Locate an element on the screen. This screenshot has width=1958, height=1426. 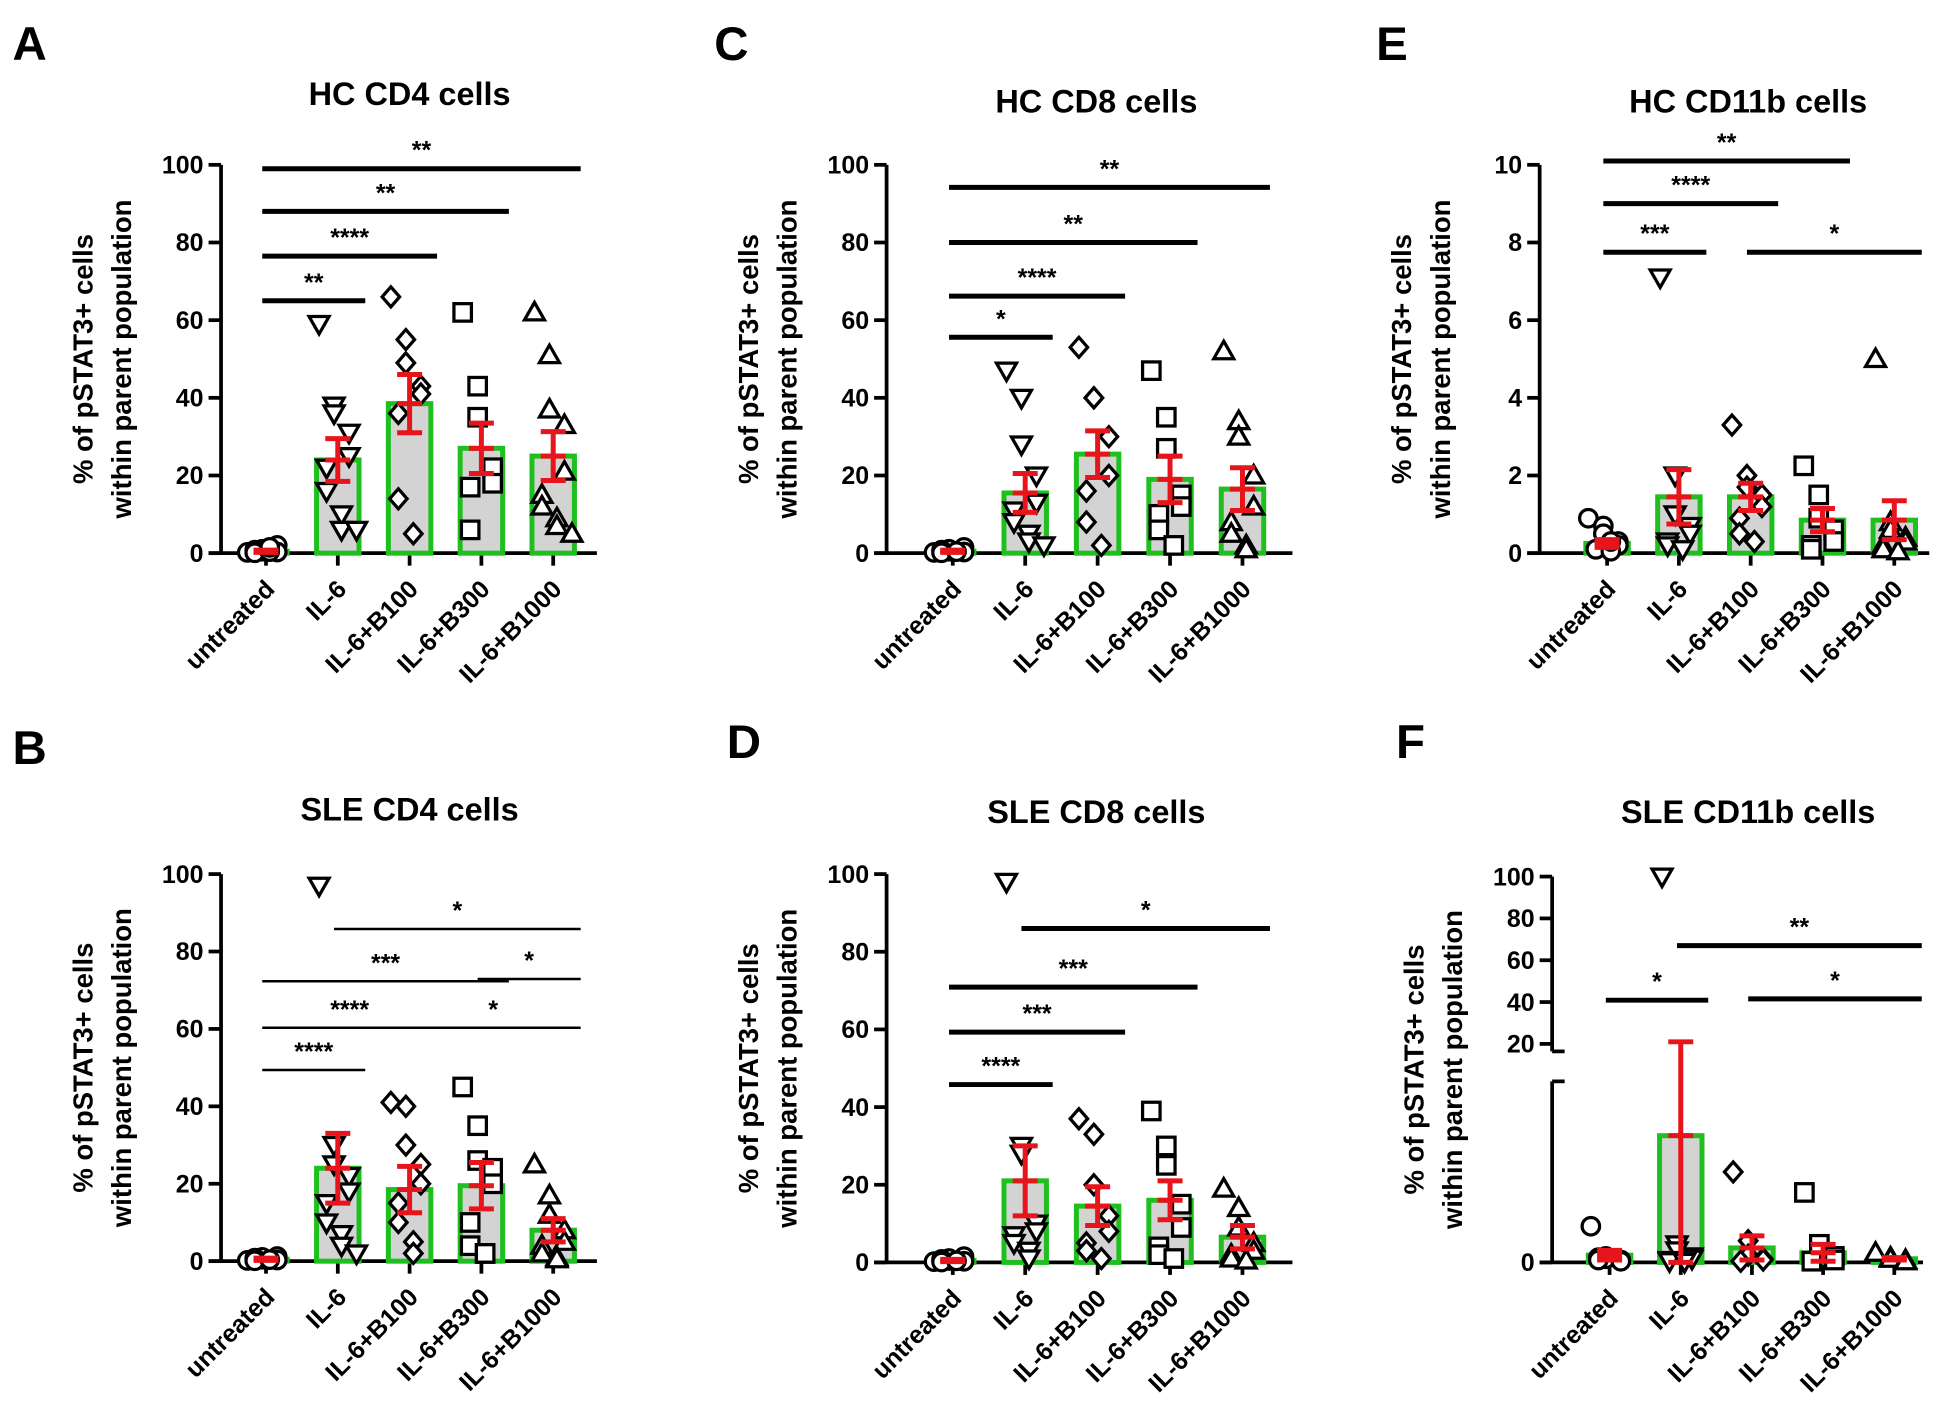
panel-letter: B is located at coordinates (30, 748).